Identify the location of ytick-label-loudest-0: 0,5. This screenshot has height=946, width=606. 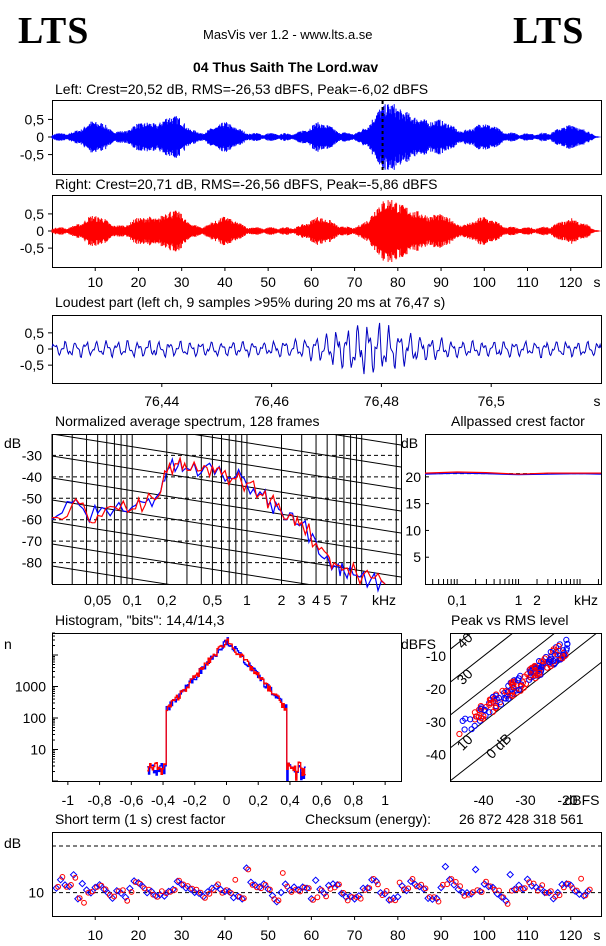
(35, 333).